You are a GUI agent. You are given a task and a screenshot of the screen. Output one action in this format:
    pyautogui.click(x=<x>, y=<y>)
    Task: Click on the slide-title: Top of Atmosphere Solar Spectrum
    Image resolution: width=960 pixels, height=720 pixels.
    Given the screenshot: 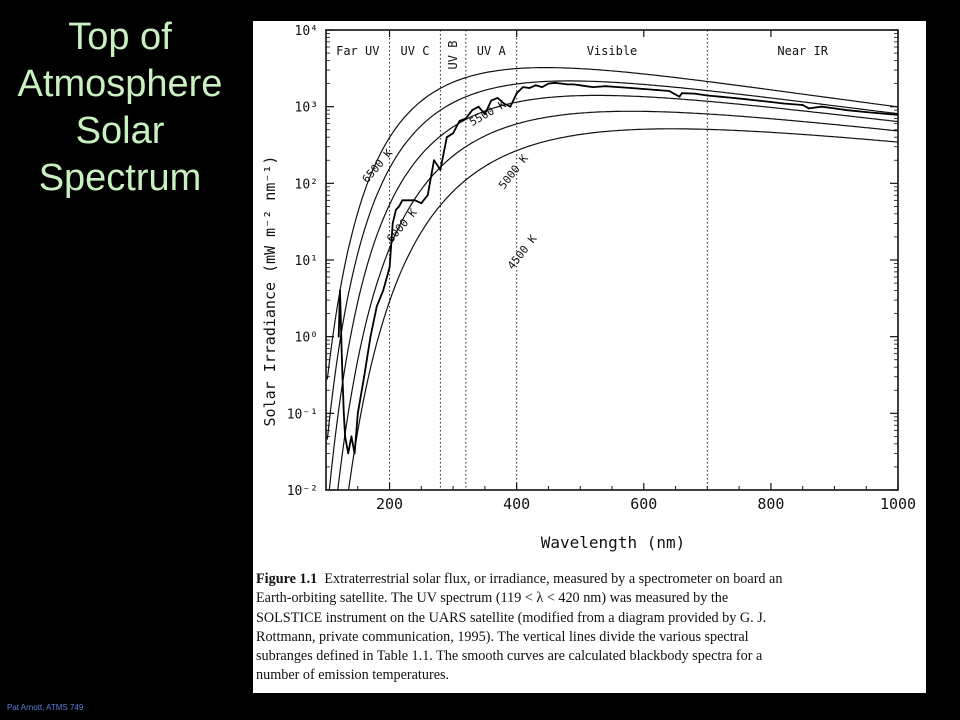 What is the action you would take?
    pyautogui.click(x=120, y=108)
    